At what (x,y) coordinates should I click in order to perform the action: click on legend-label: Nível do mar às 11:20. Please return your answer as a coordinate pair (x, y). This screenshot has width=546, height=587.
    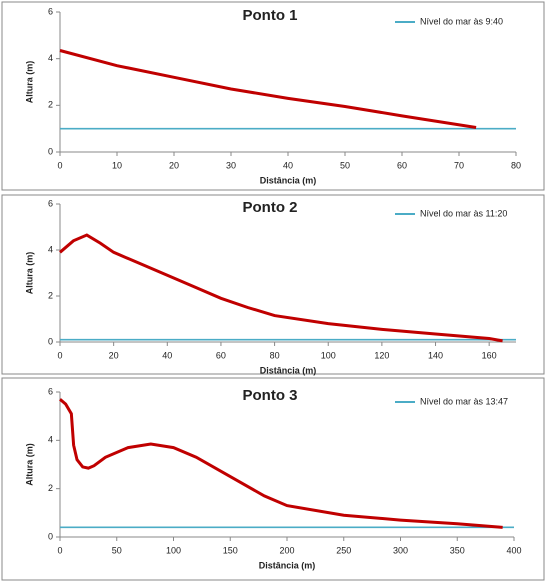
    Looking at the image, I should click on (463, 213).